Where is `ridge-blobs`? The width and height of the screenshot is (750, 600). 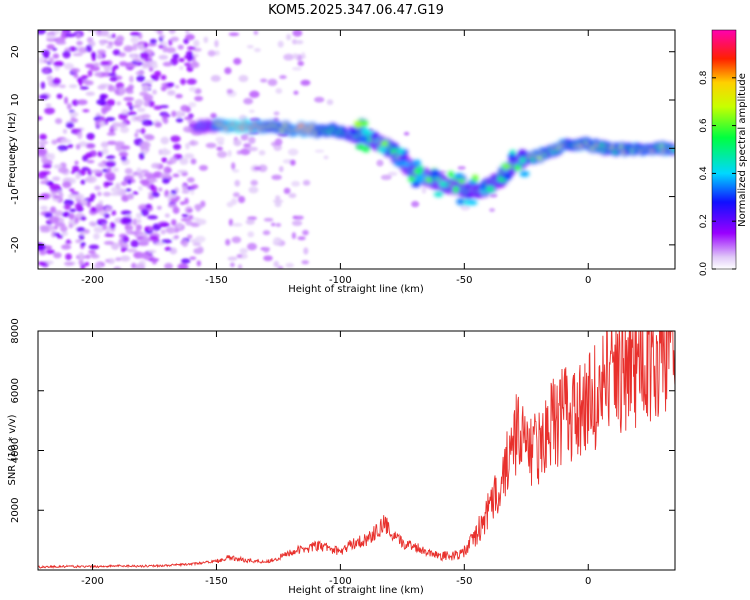 ridge-blobs is located at coordinates (433, 162).